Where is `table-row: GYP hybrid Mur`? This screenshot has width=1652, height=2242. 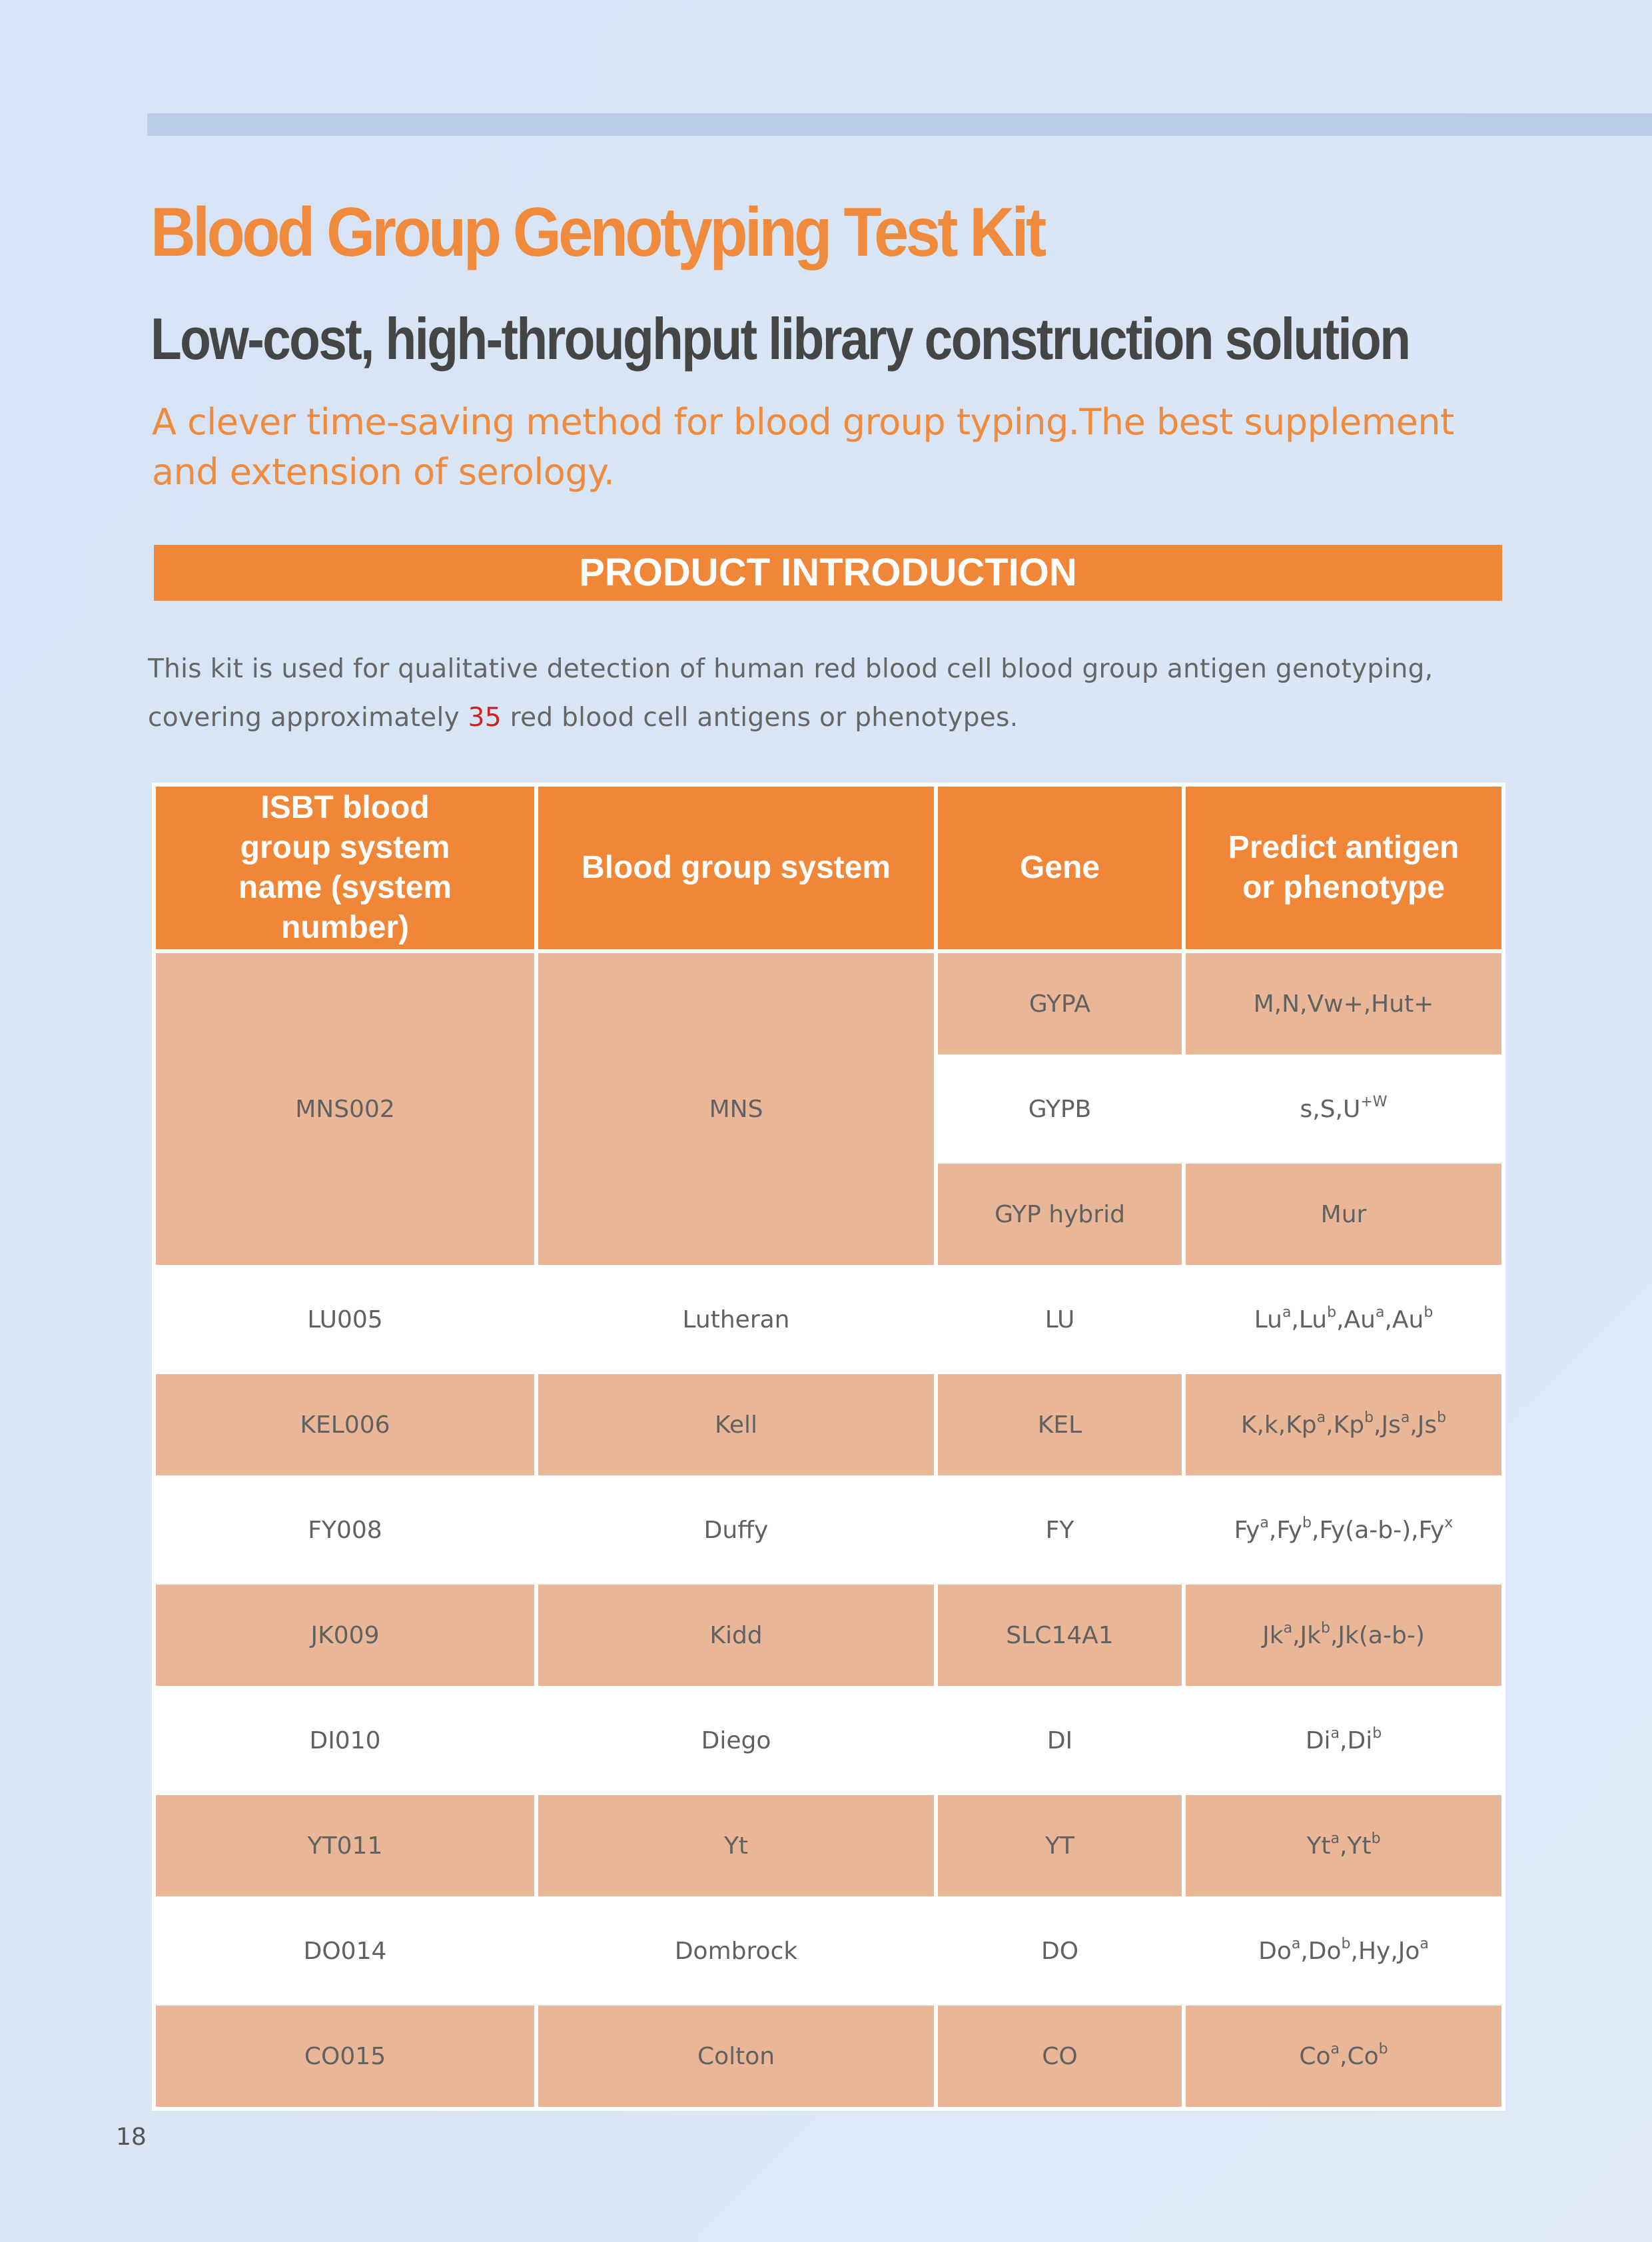 table-row: GYP hybrid Mur is located at coordinates (829, 1214).